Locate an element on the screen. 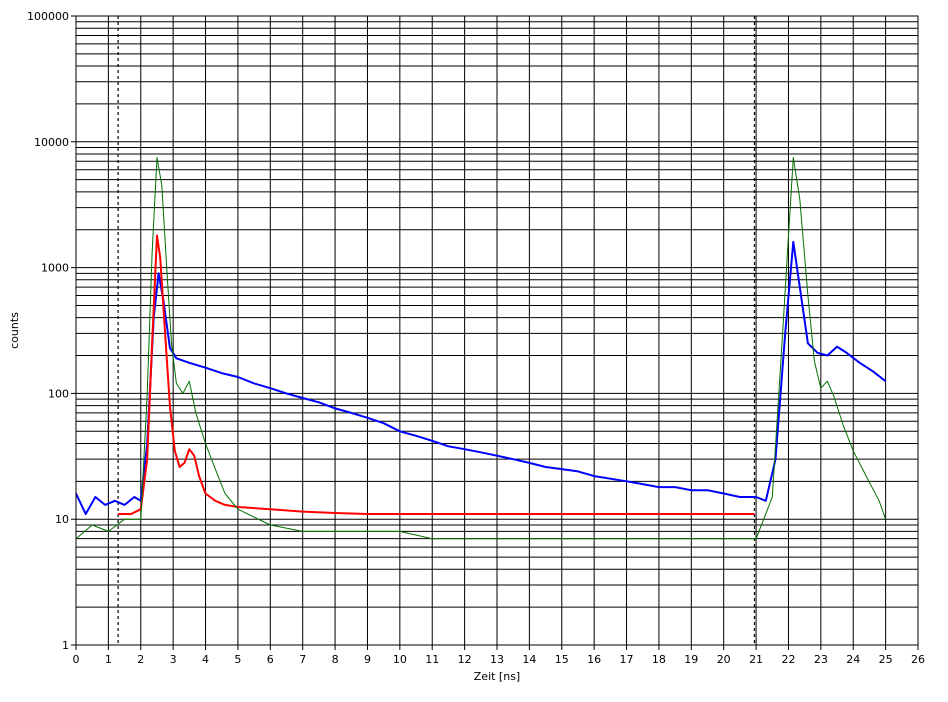 The image size is (948, 702). x-tick-label: 10 is located at coordinates (400, 659).